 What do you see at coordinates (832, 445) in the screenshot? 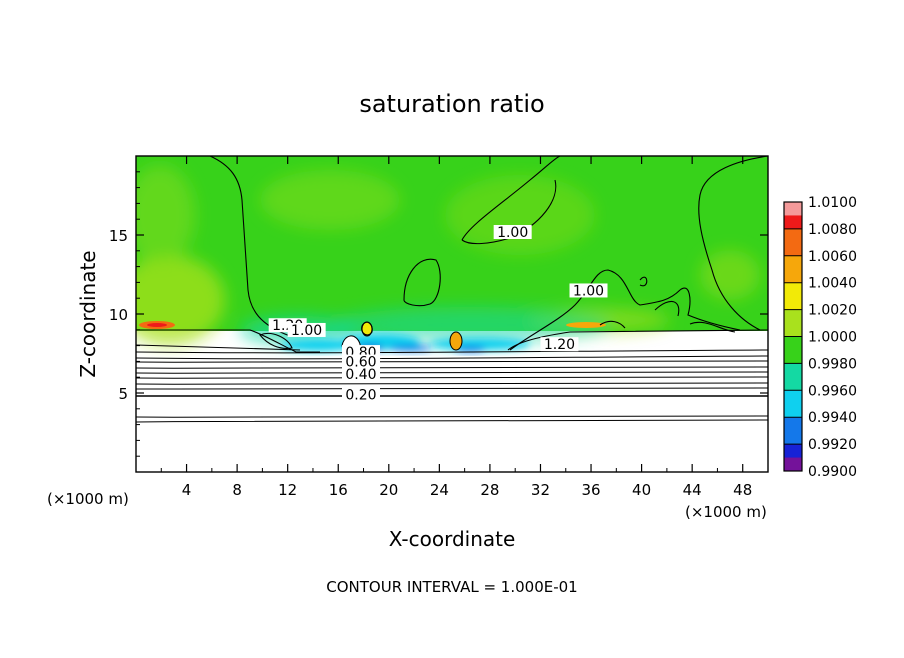
I see `colorbar-level-label: 0.9920` at bounding box center [832, 445].